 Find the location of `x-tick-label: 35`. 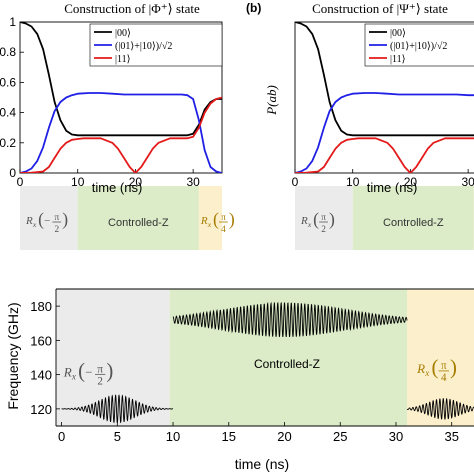

x-tick-label: 35 is located at coordinates (451, 436).